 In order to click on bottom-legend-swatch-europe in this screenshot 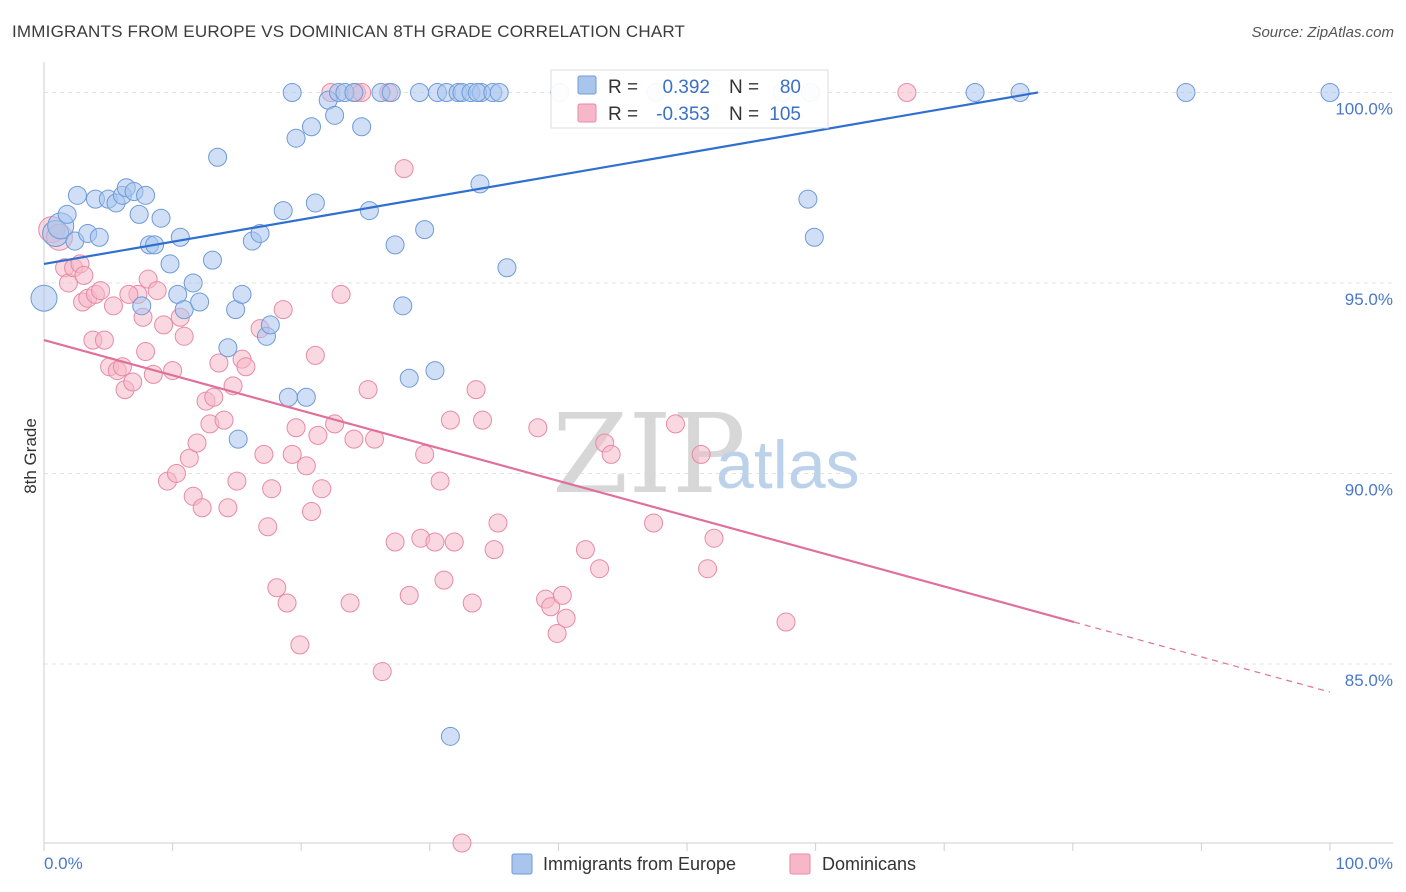, I will do `click(522, 864)`.